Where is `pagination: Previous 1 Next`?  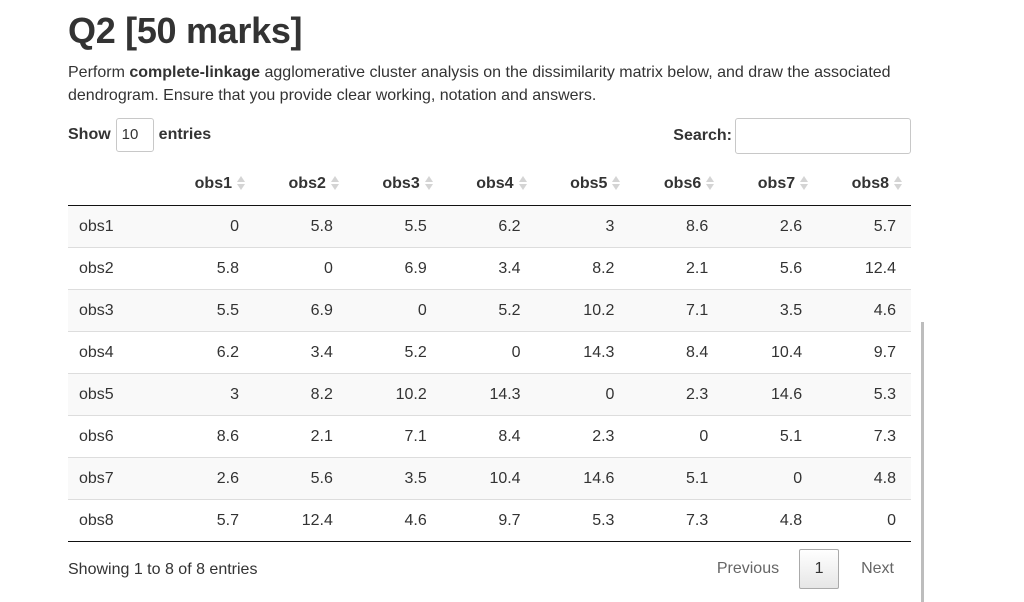
pagination: Previous 1 Next is located at coordinates (804, 569).